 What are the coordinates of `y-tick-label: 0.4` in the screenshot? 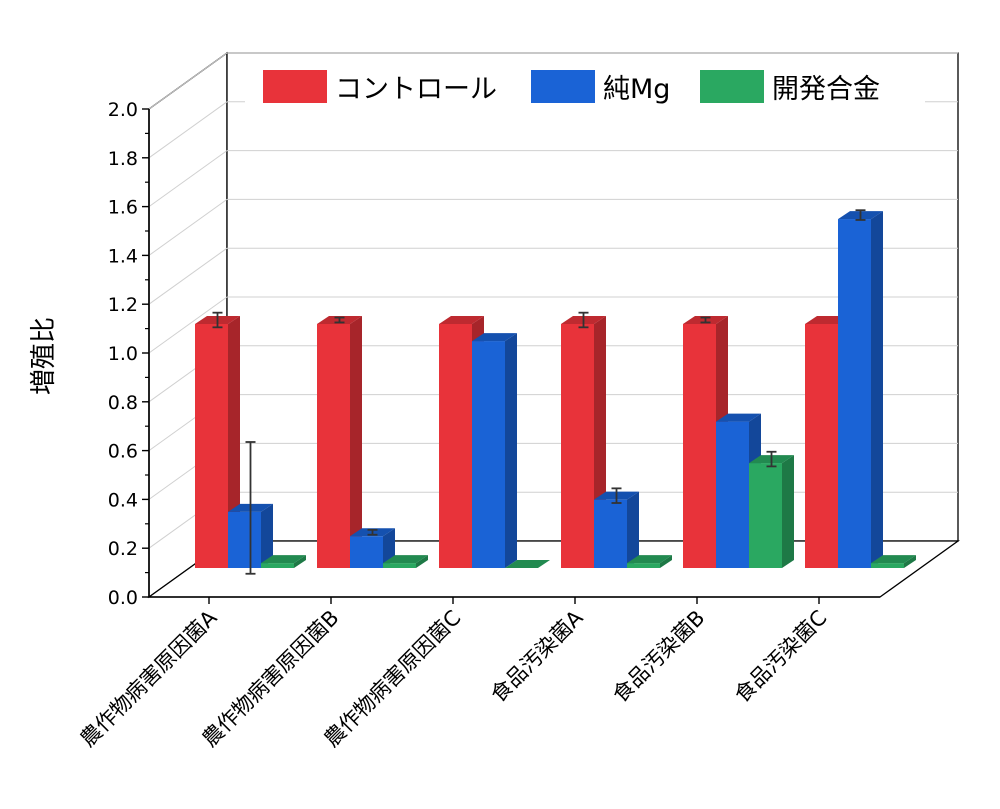 It's located at (123, 500).